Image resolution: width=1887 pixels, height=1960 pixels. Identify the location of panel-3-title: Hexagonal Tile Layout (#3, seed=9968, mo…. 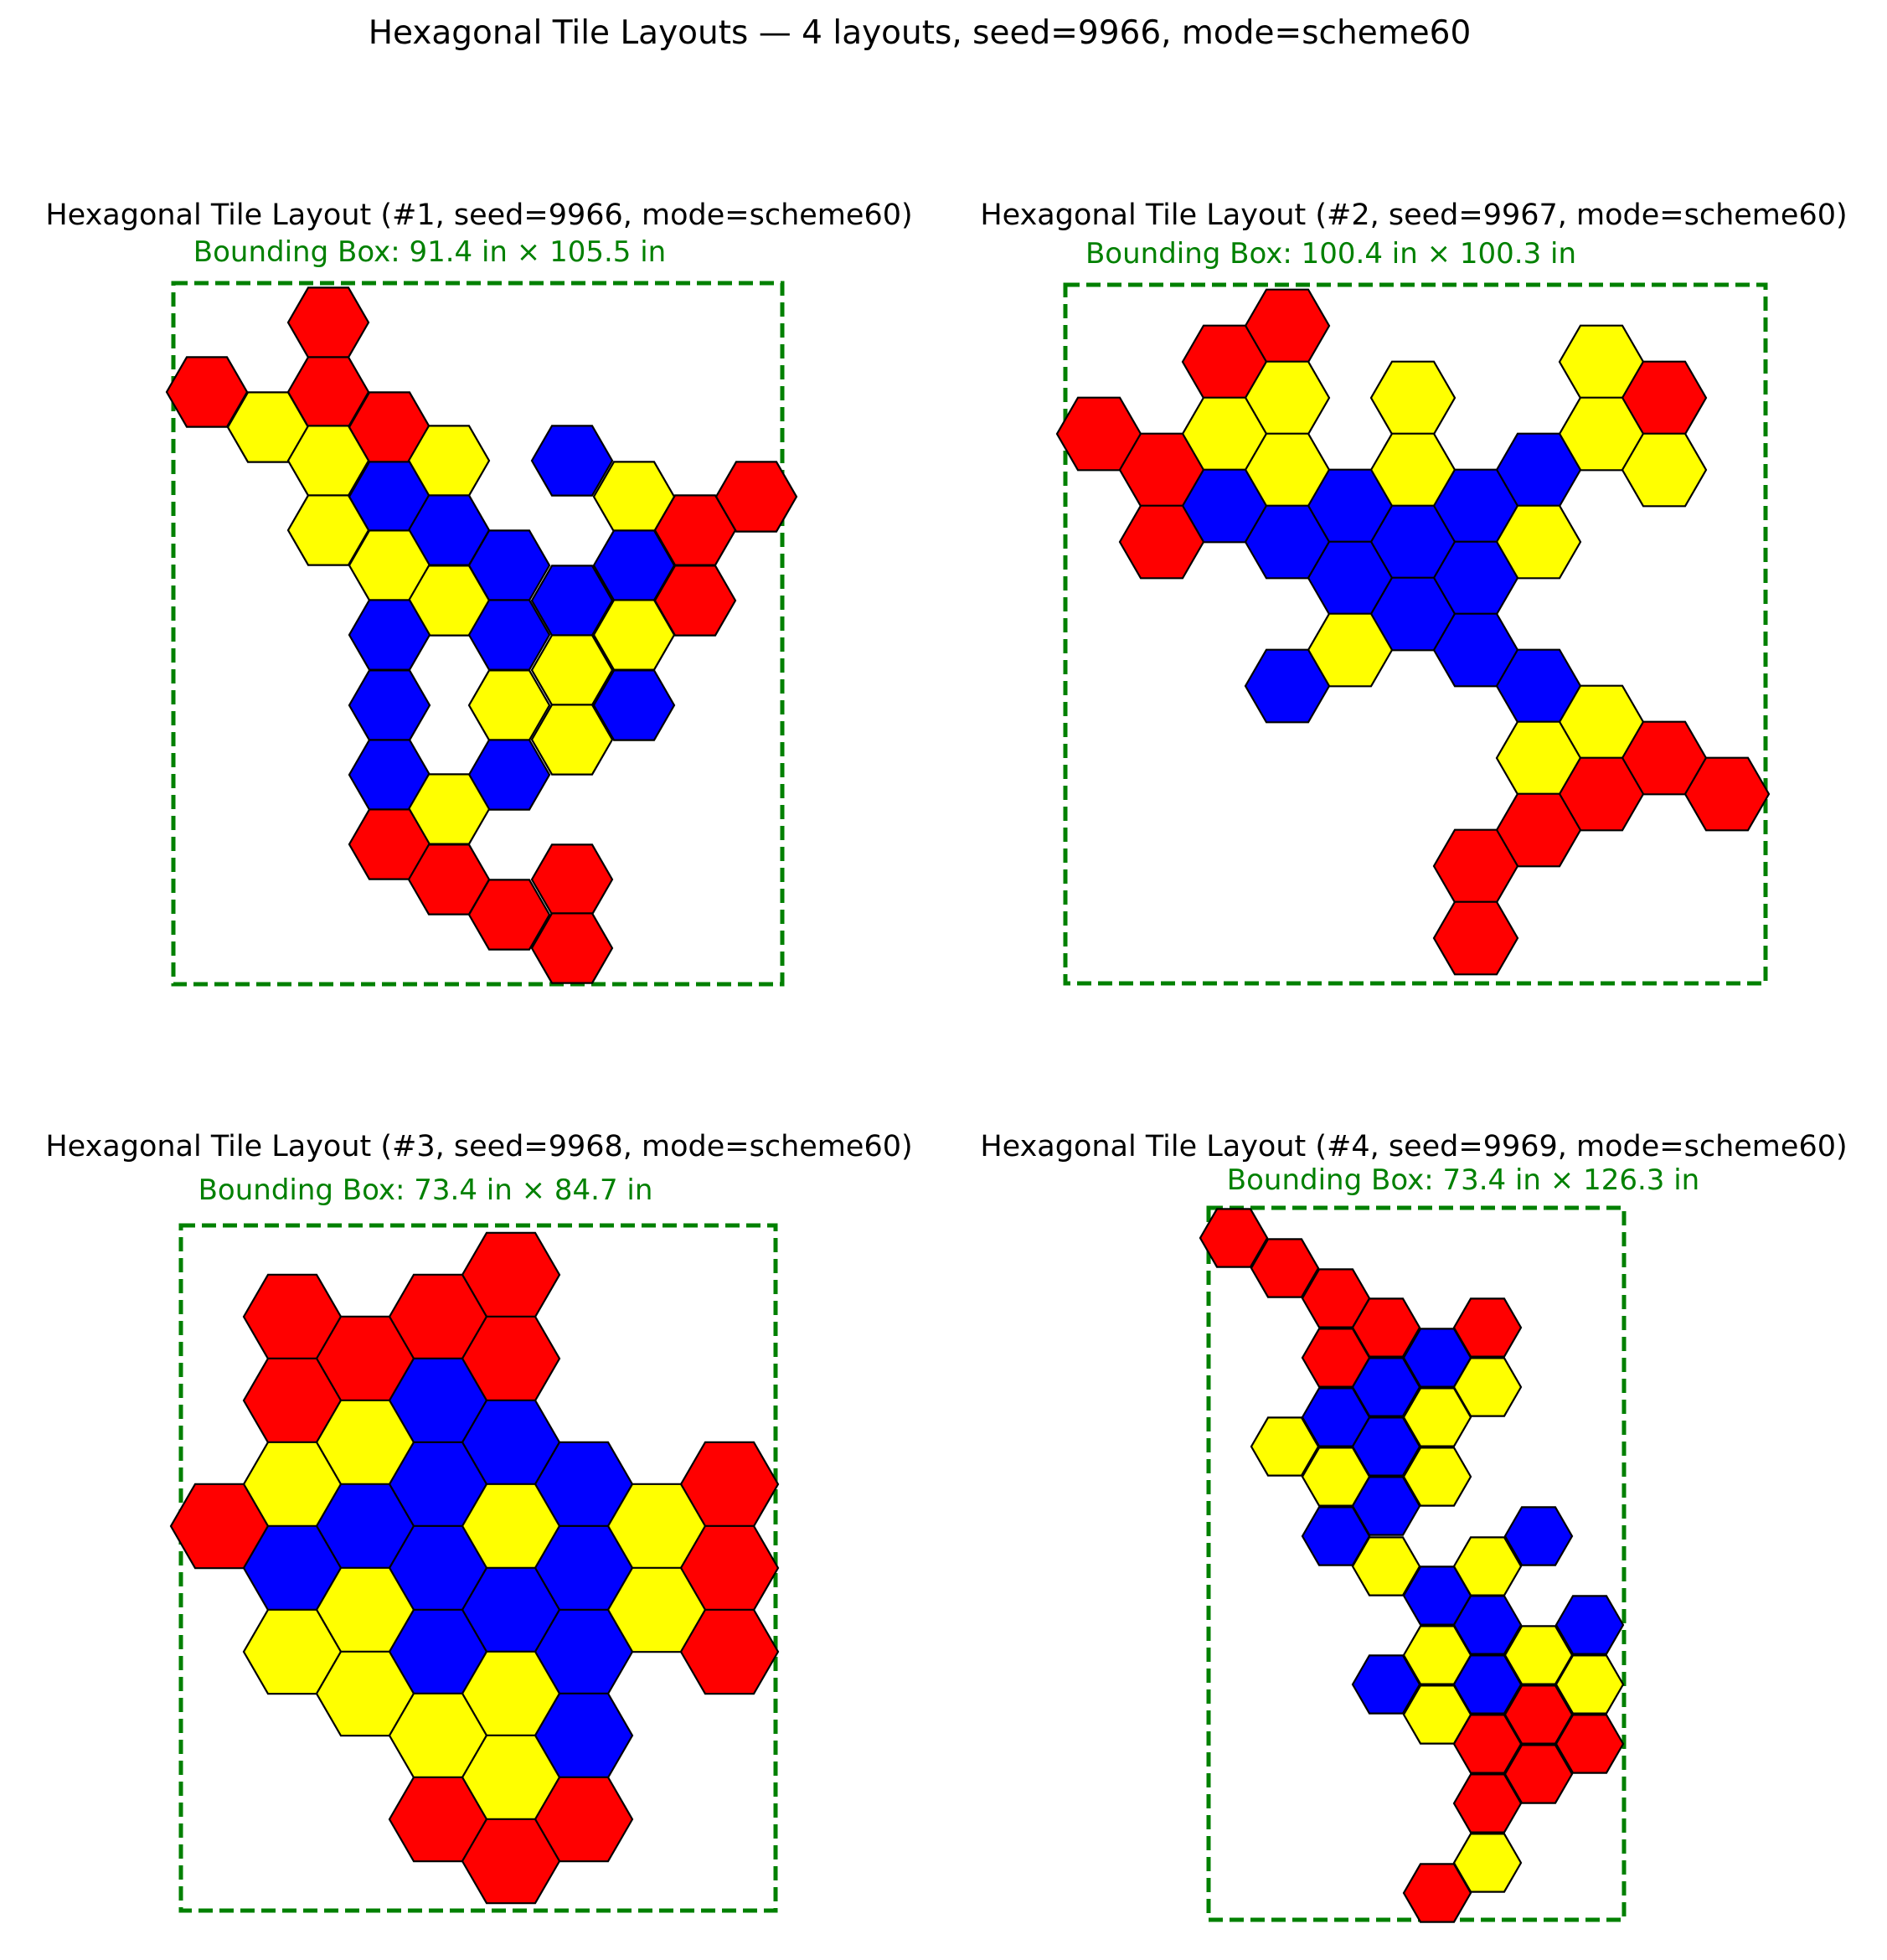
(478, 1147).